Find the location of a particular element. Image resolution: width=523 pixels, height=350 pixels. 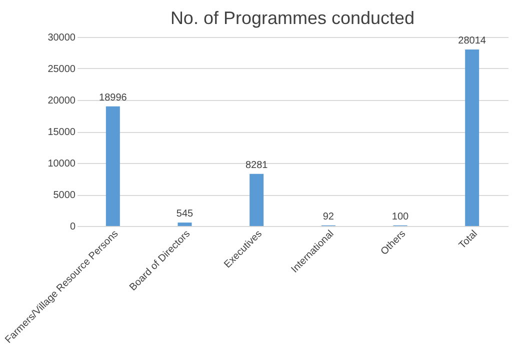

data-label: 8281 is located at coordinates (256, 165).